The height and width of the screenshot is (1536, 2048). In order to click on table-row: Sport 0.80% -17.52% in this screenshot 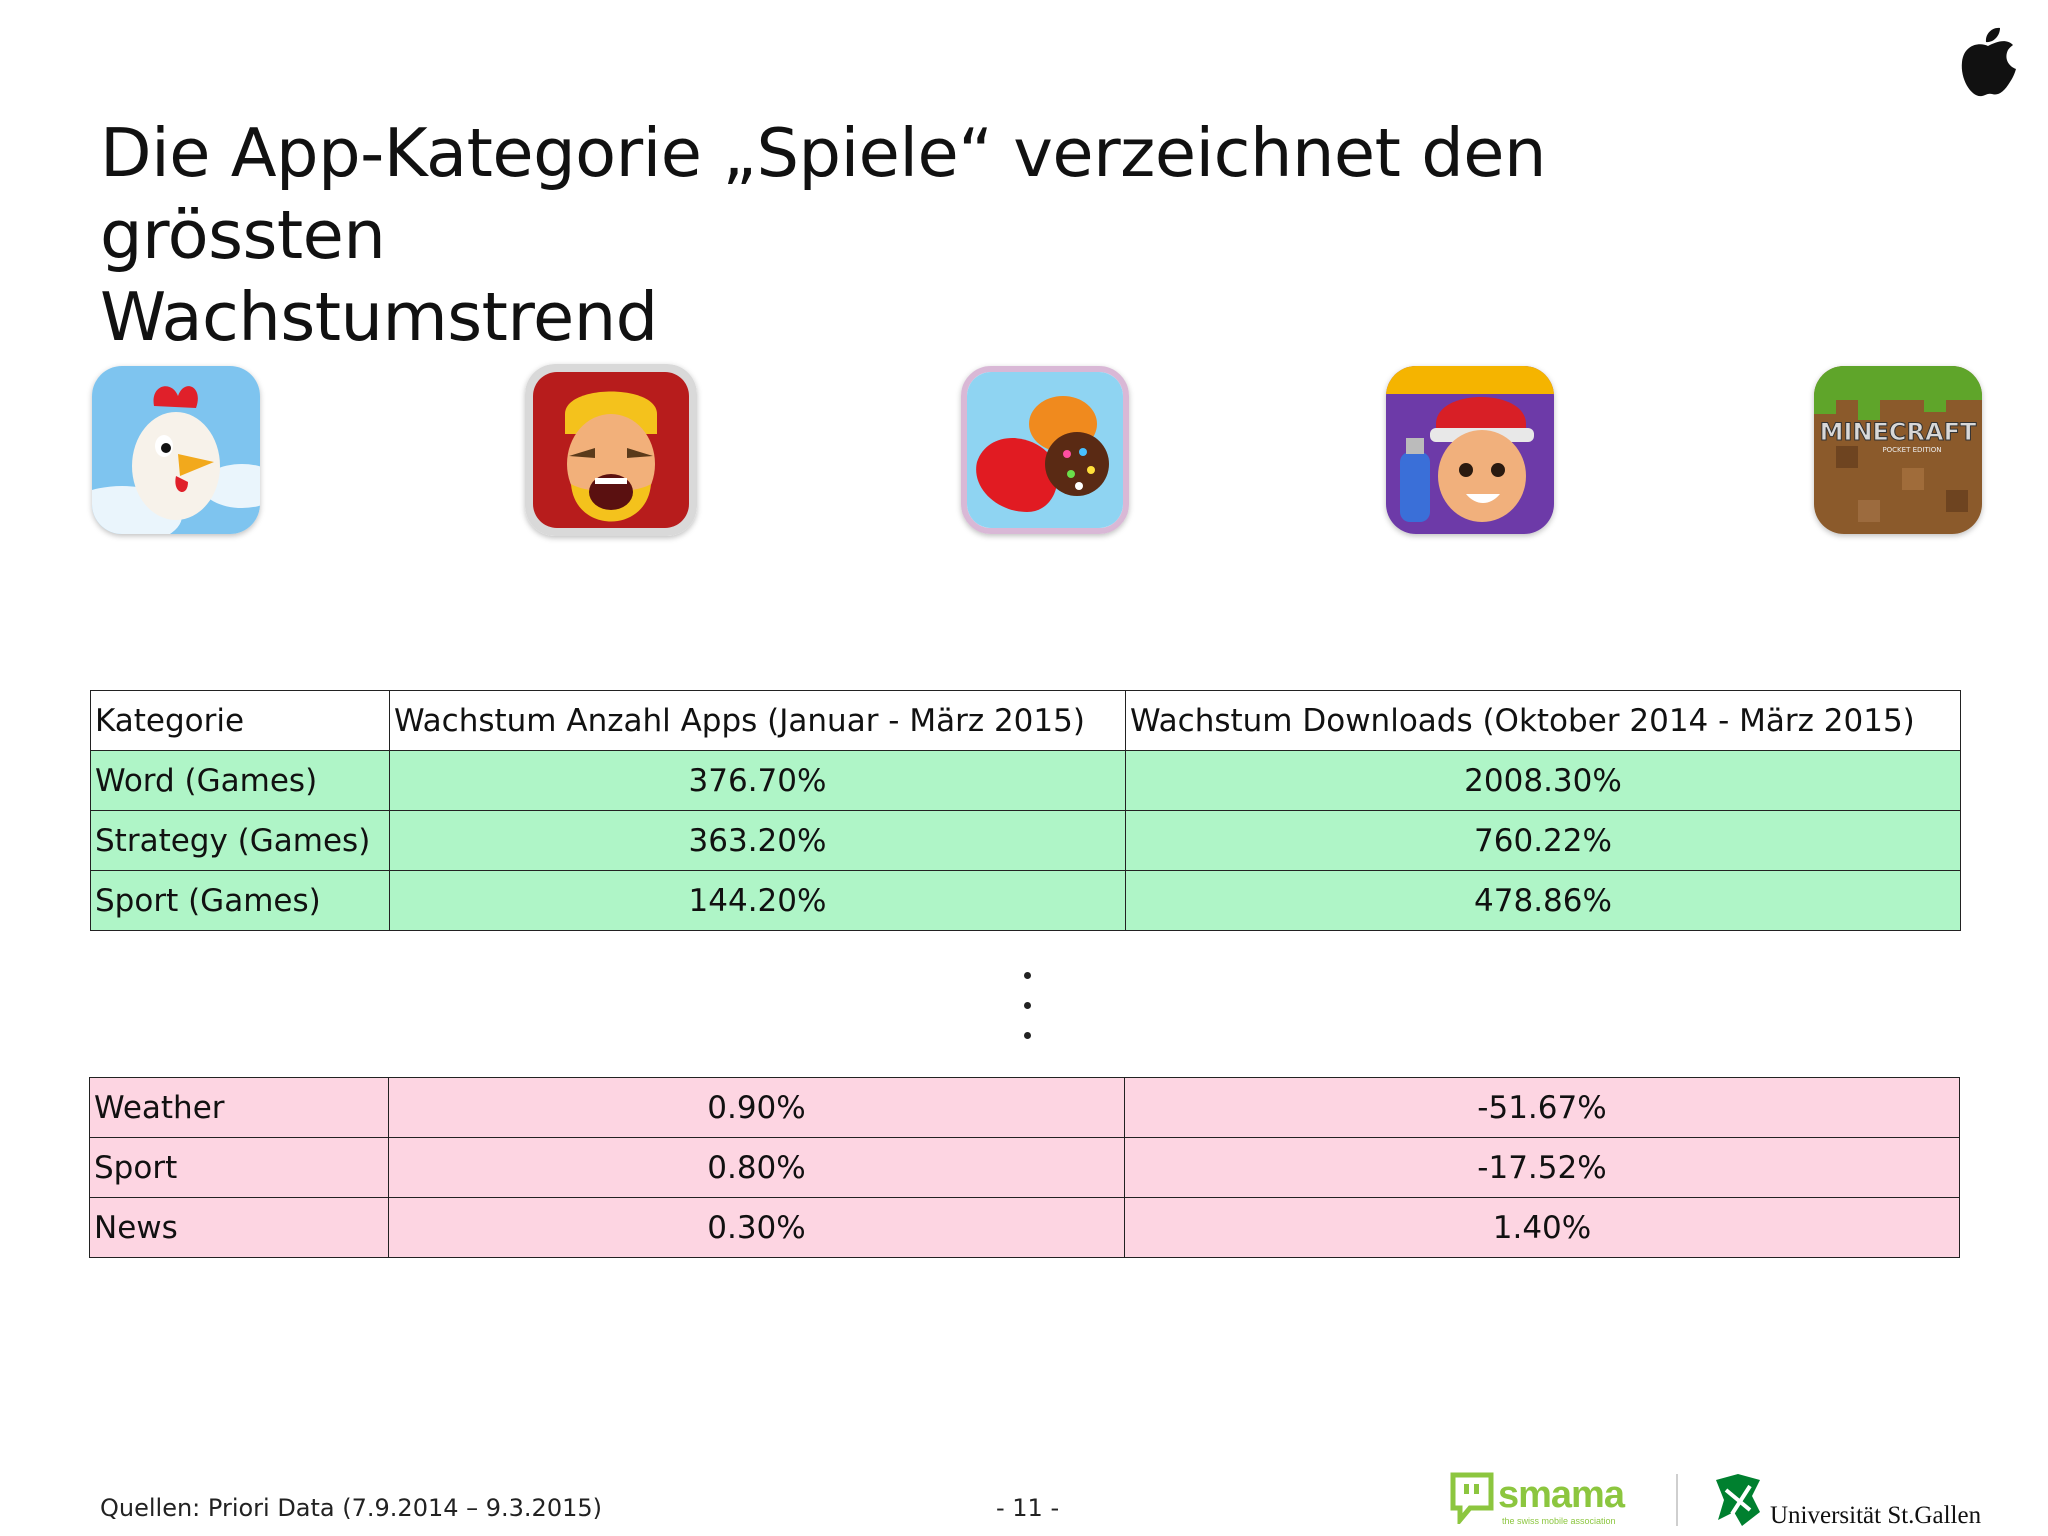, I will do `click(1024, 1167)`.